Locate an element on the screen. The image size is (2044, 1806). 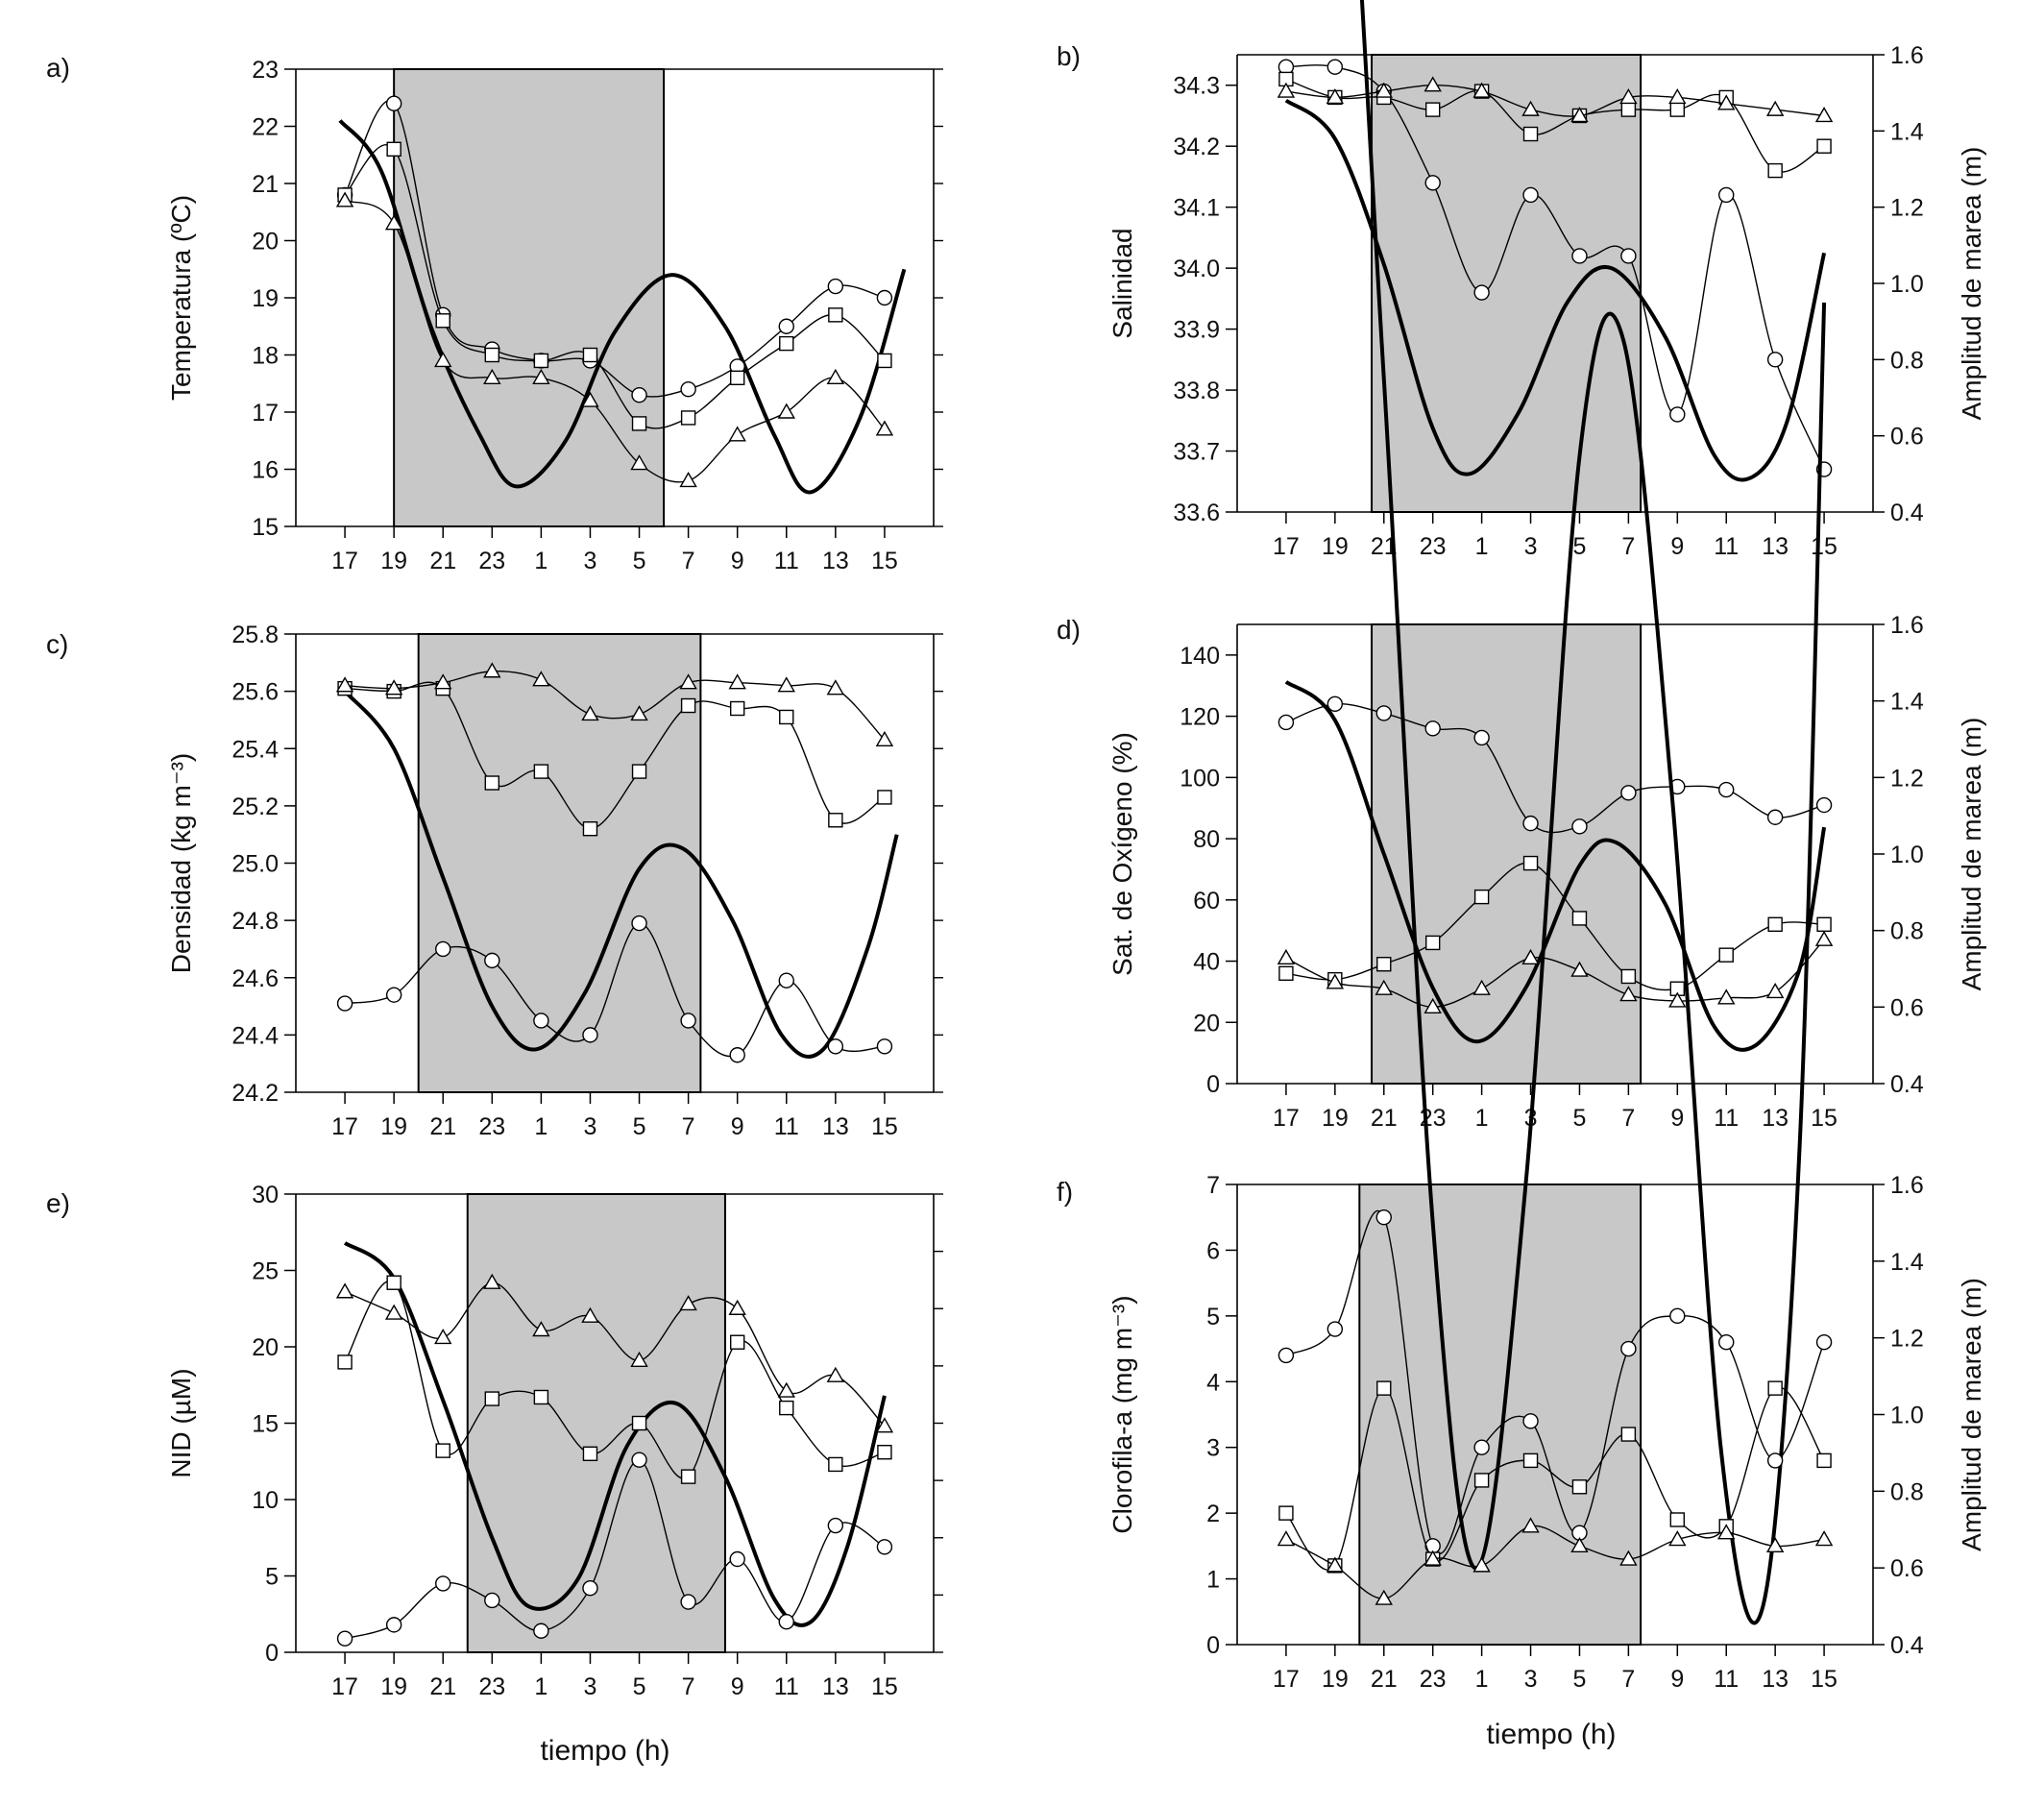
tide-curve is located at coordinates (622, 307).